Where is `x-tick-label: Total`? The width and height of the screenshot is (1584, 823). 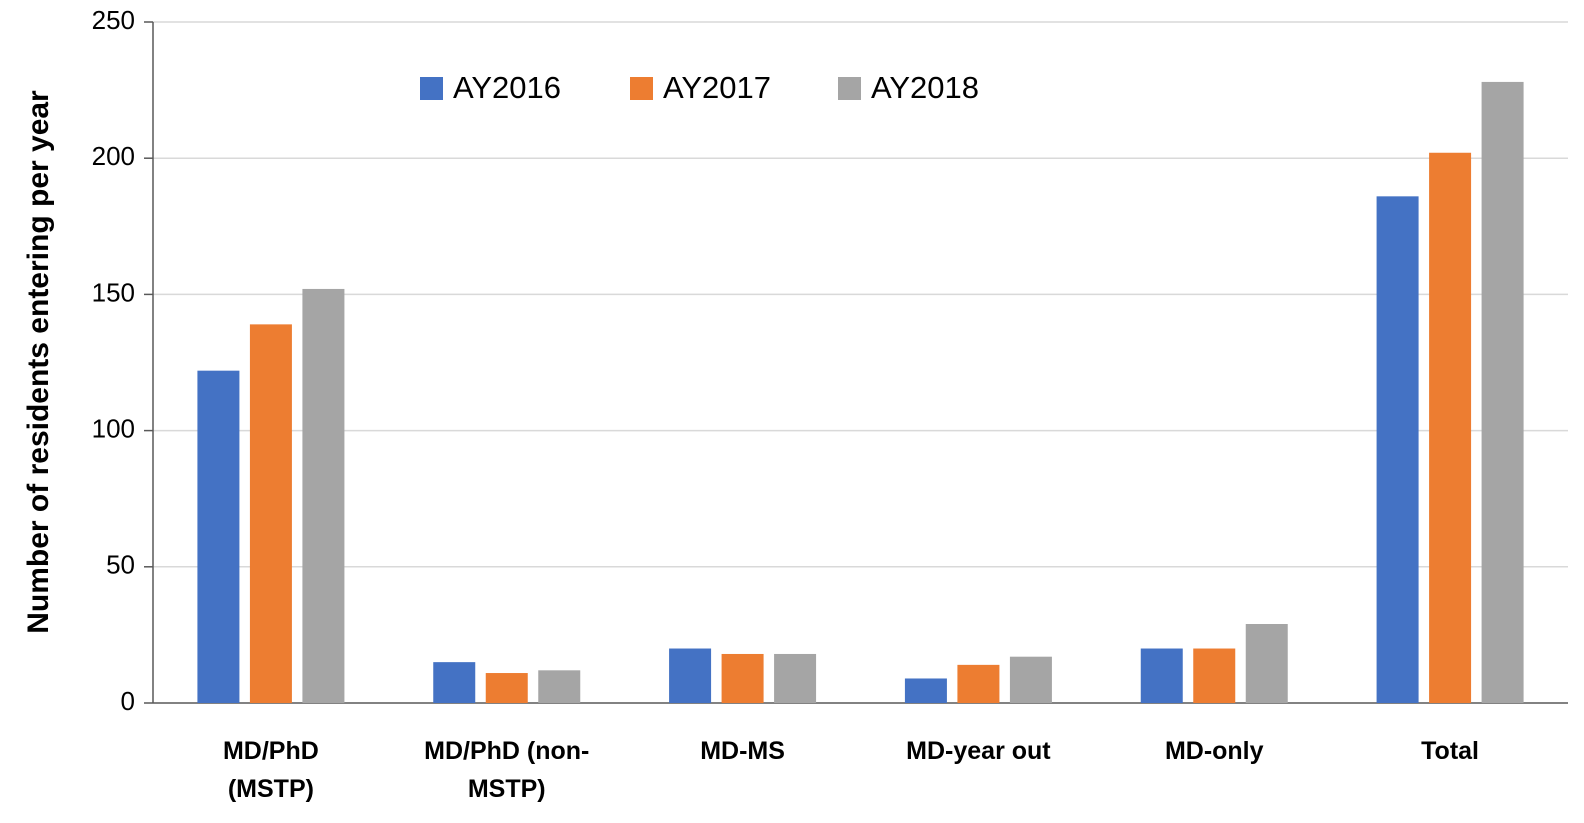 x-tick-label: Total is located at coordinates (1450, 751).